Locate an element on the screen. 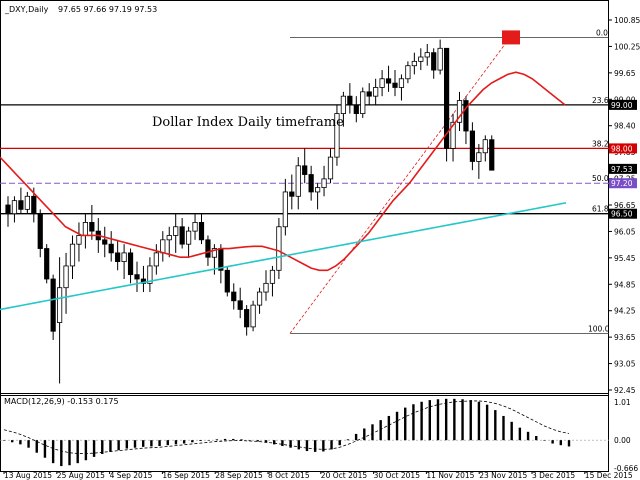 The image size is (640, 480). y-tick-label: 99.65 is located at coordinates (625, 73).